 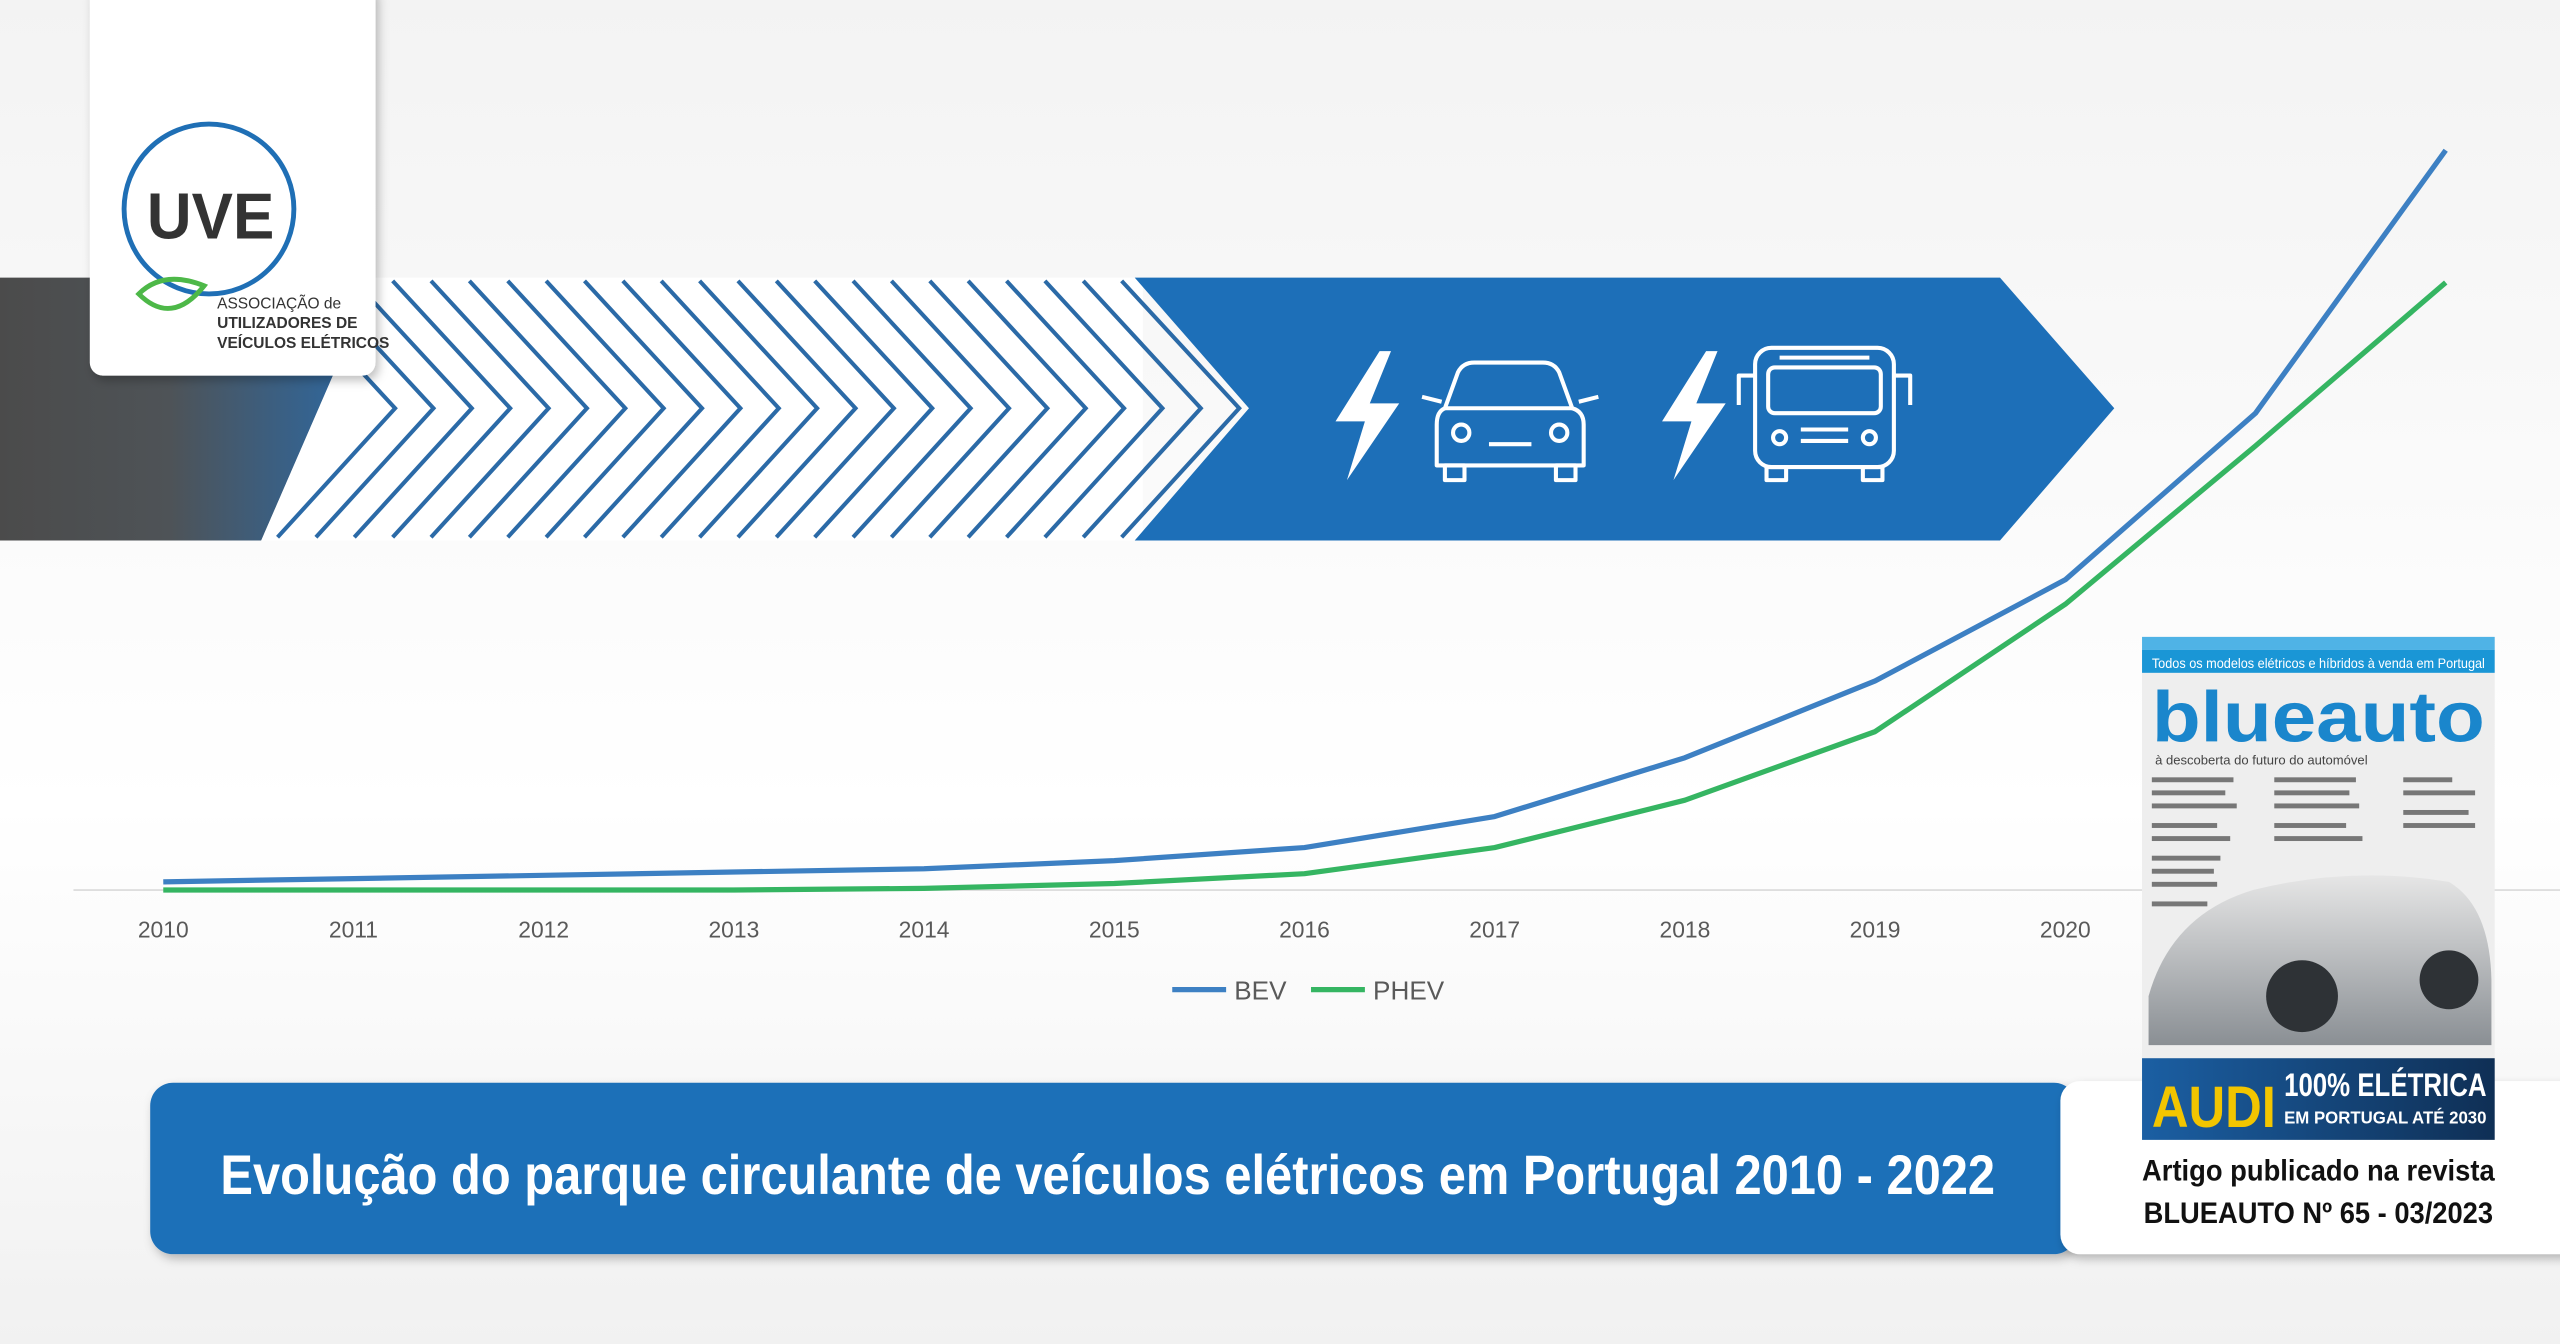 What do you see at coordinates (1494, 929) in the screenshot?
I see `x-tick-label: 2017` at bounding box center [1494, 929].